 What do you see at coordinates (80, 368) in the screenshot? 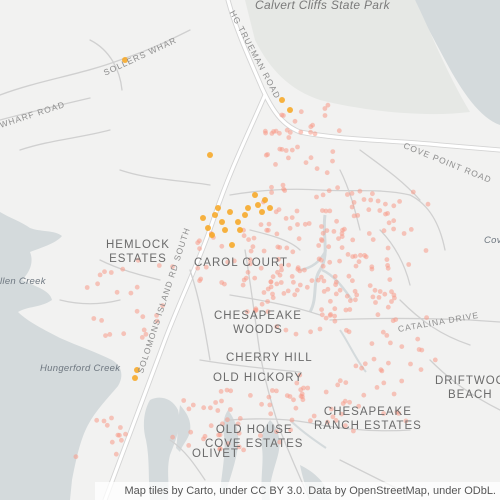
I see `water-label-hungerford-creek: Hungerford Creek` at bounding box center [80, 368].